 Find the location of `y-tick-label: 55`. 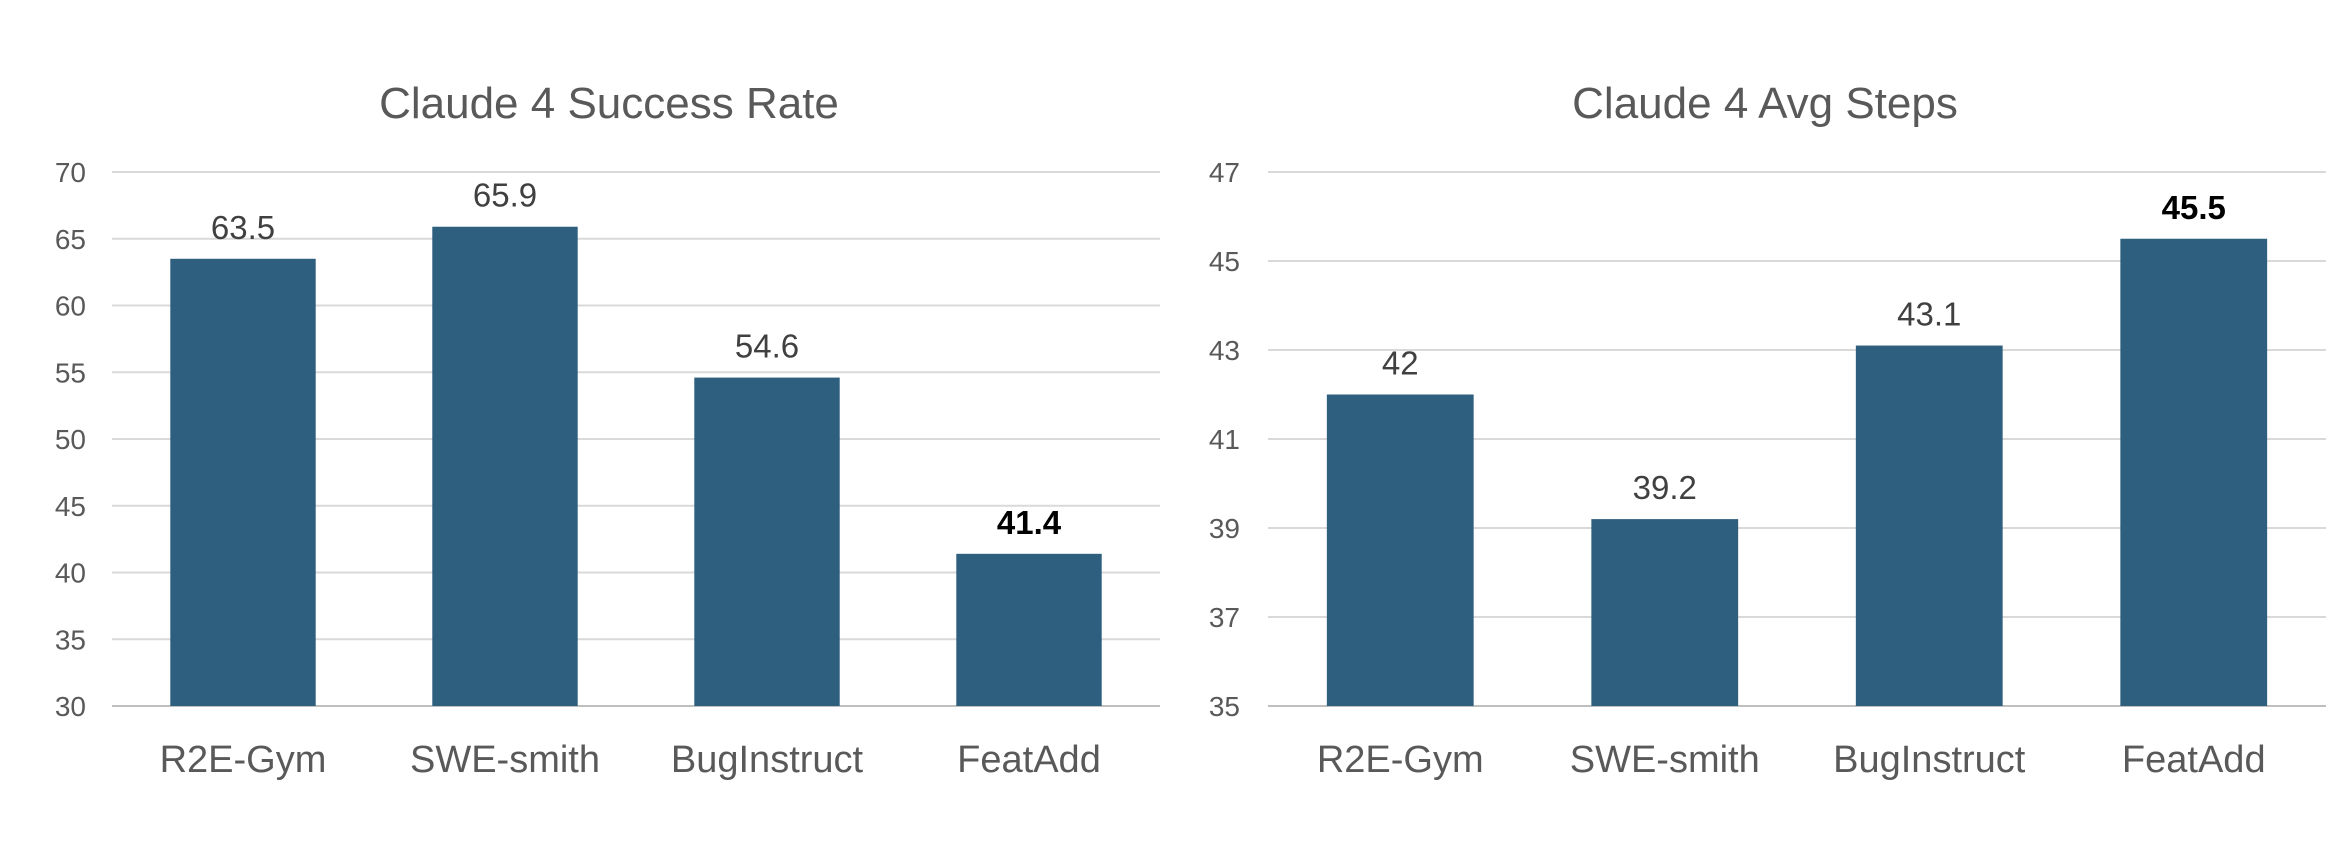

y-tick-label: 55 is located at coordinates (70, 372).